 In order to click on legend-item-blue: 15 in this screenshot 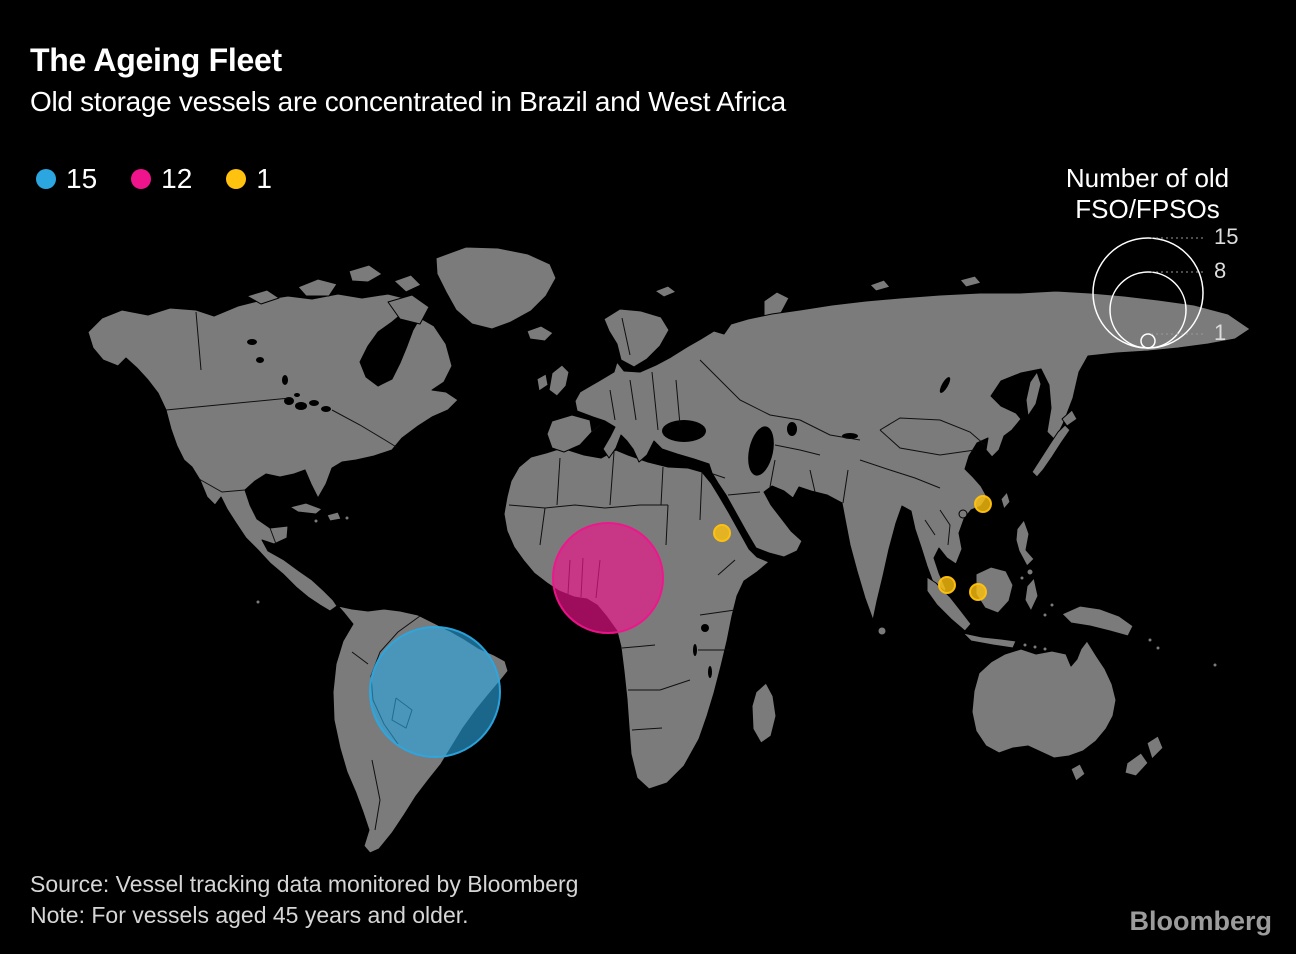, I will do `click(66, 179)`.